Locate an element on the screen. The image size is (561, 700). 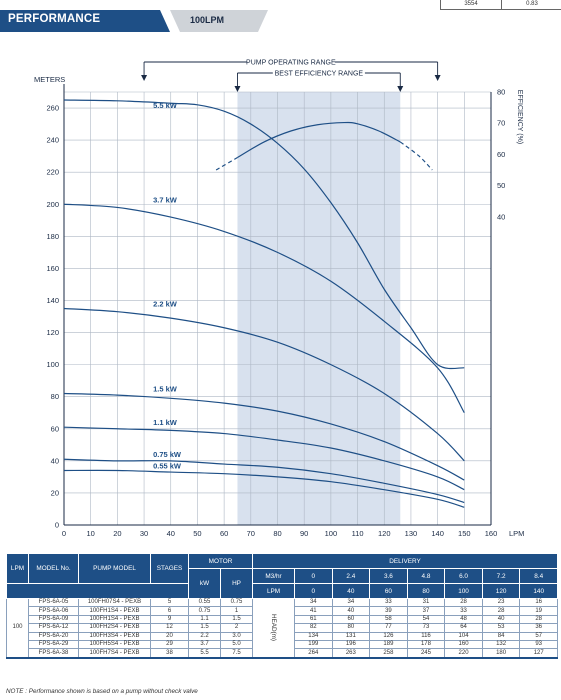
hp-cell: 1 is located at coordinates (236, 611).